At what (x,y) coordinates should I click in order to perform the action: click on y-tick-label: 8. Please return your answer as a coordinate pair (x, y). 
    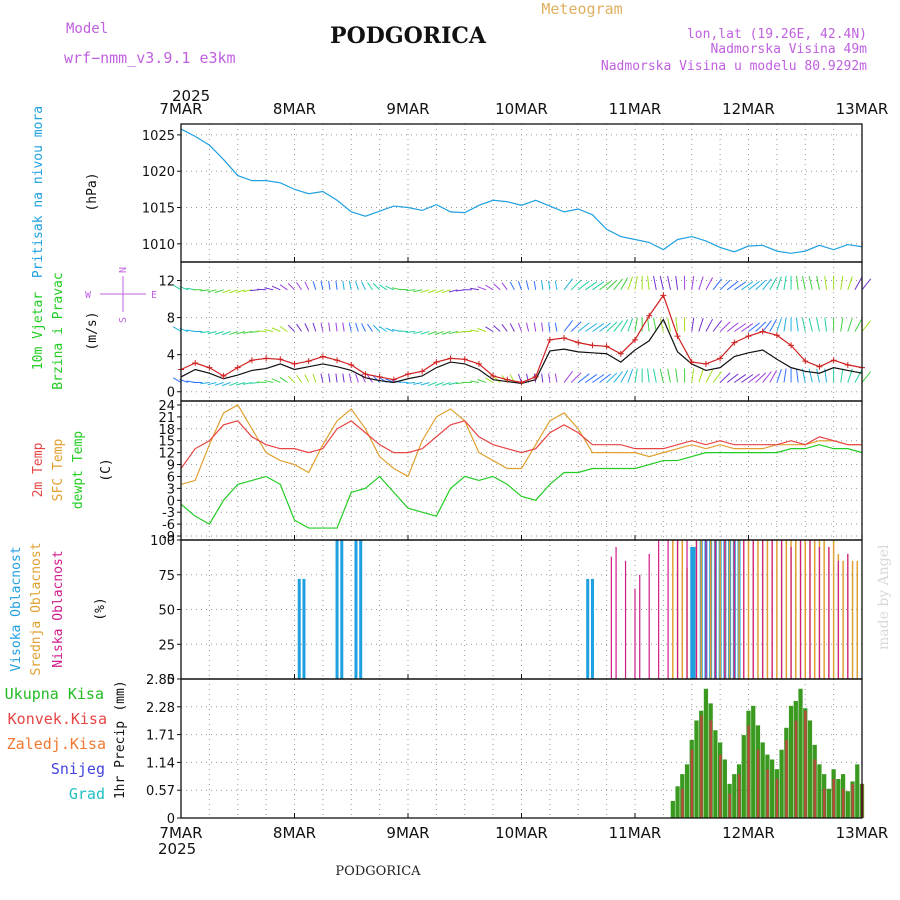
    Looking at the image, I should click on (171, 319).